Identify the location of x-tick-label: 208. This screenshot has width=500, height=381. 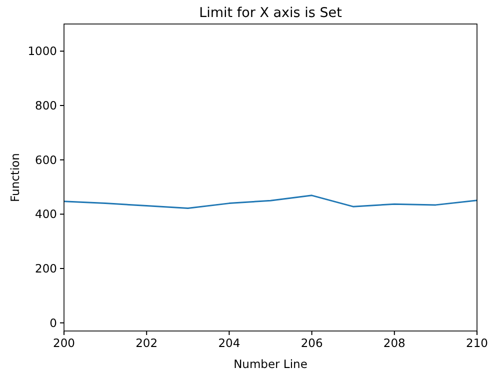
(394, 343).